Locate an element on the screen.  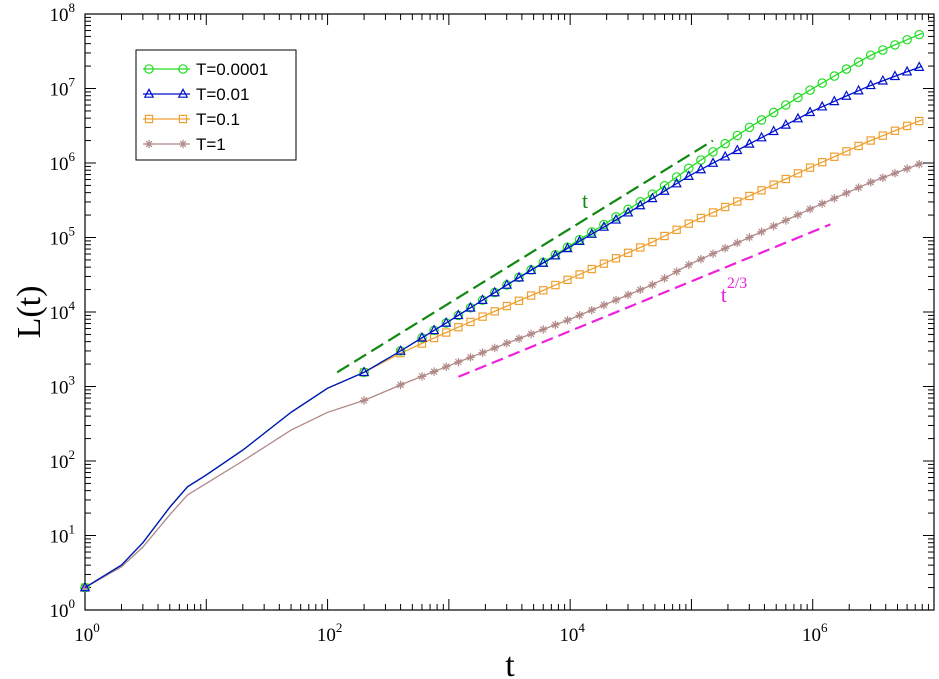
y-tick-label: 10⁰ is located at coordinates (63, 609).